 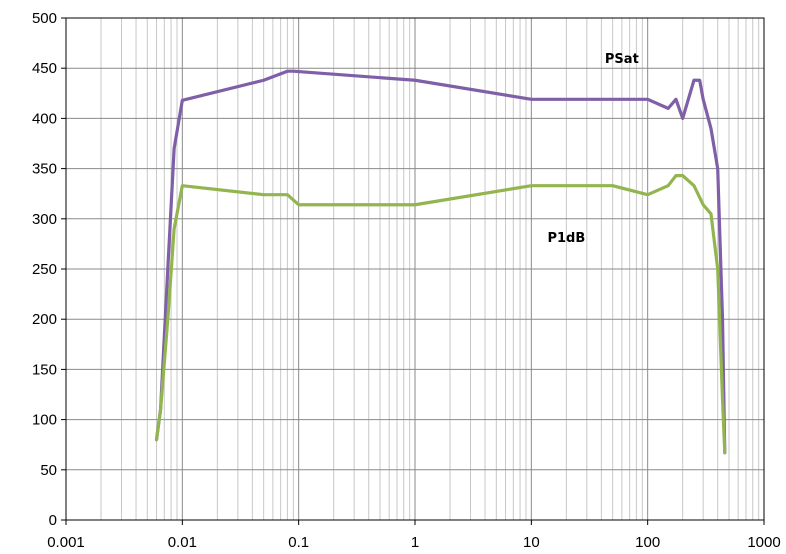 What do you see at coordinates (66, 542) in the screenshot?
I see `x-tick-label: 0.001` at bounding box center [66, 542].